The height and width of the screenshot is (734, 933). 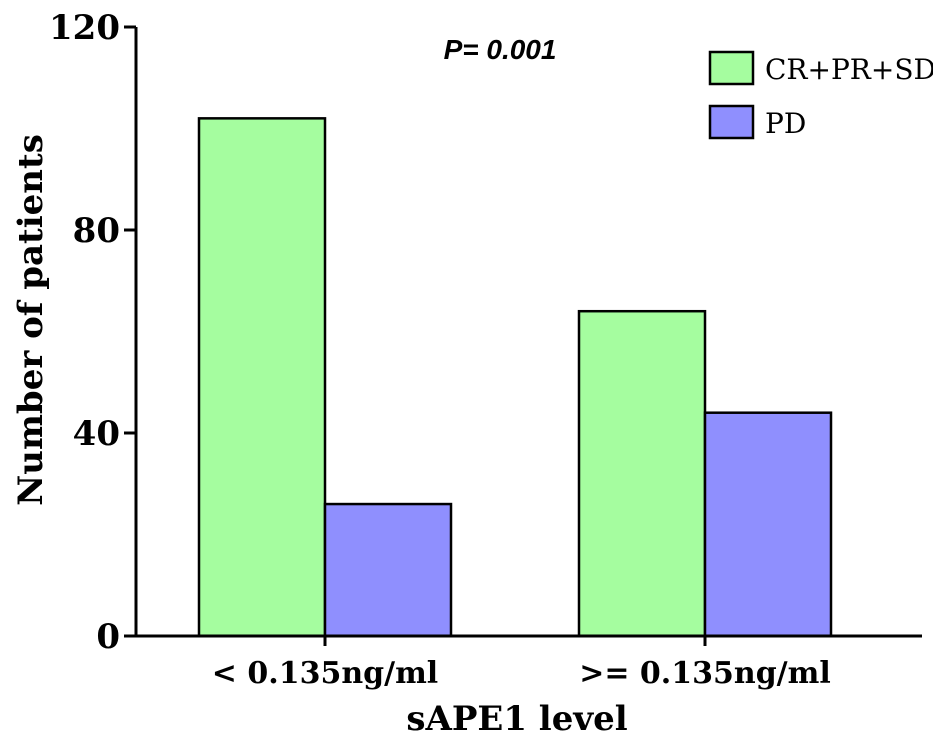 I want to click on x-tick-labels-group: < 0.135ng/ml >= 0.135ng/ml, so click(x=521, y=663).